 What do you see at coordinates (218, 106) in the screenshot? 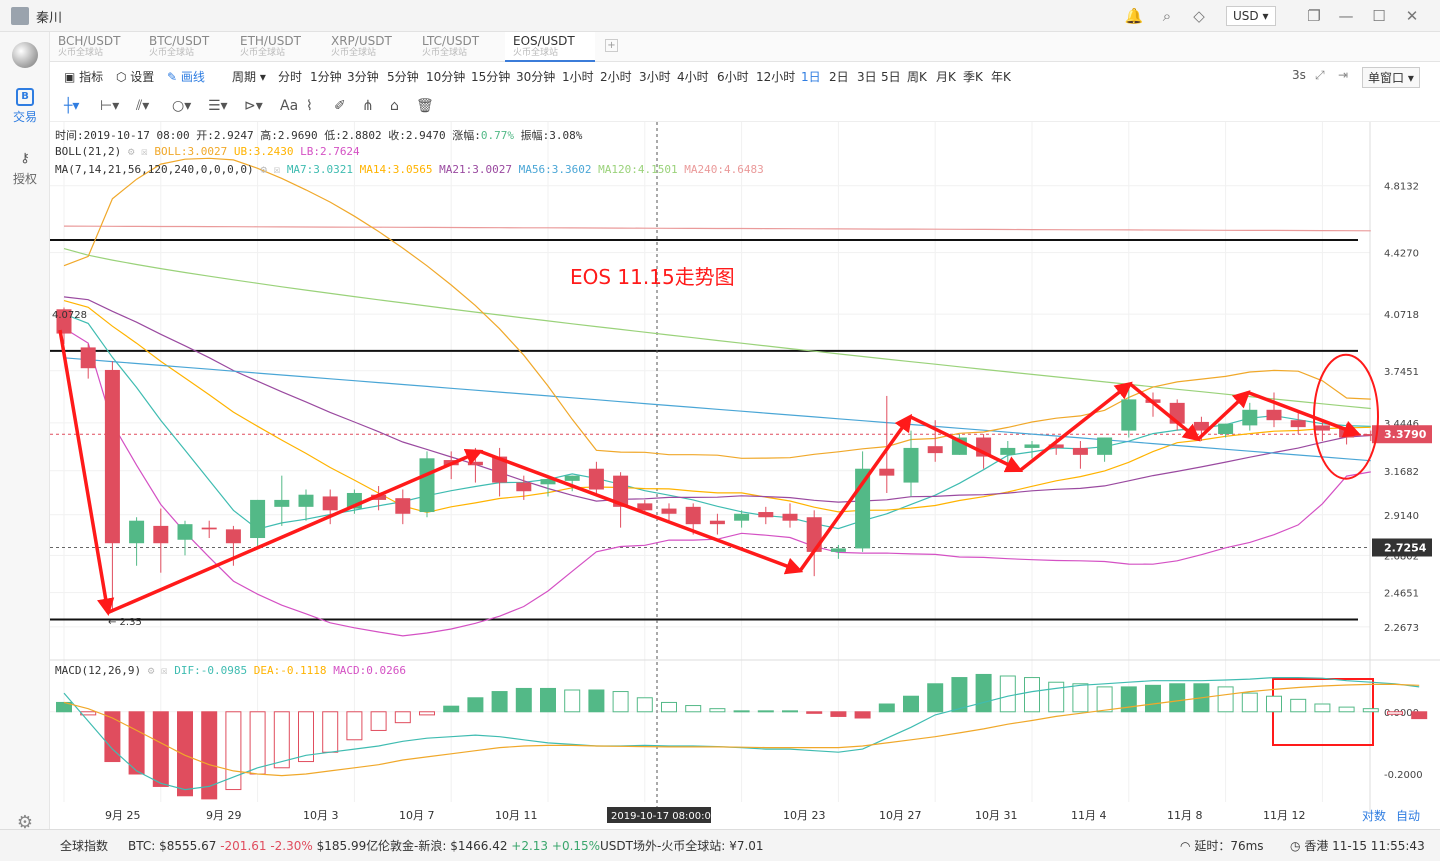
I see `fibonacci-tool-icon: ☰▾` at bounding box center [218, 106].